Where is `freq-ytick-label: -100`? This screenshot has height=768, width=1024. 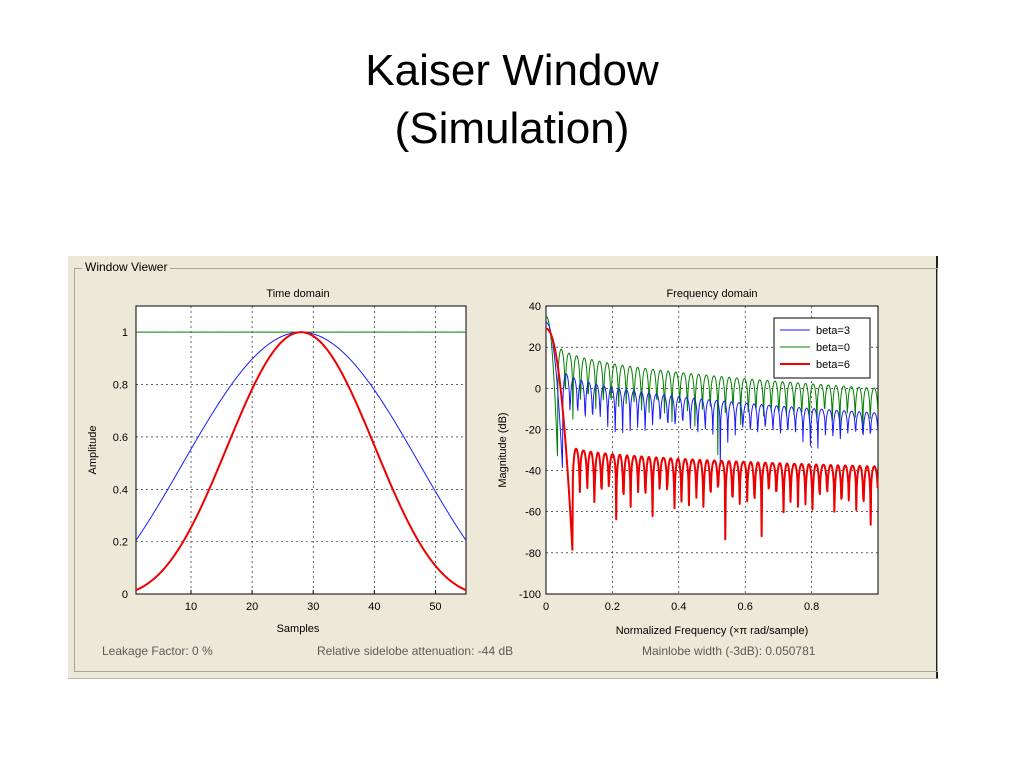 freq-ytick-label: -100 is located at coordinates (530, 595).